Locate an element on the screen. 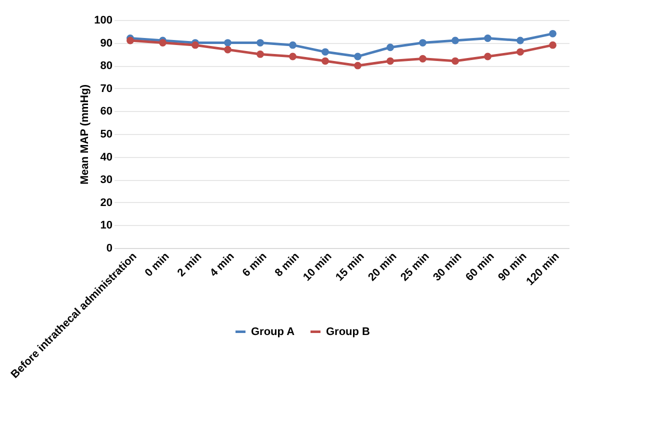 The width and height of the screenshot is (650, 447). y-tick-label: 100 is located at coordinates (103, 20).